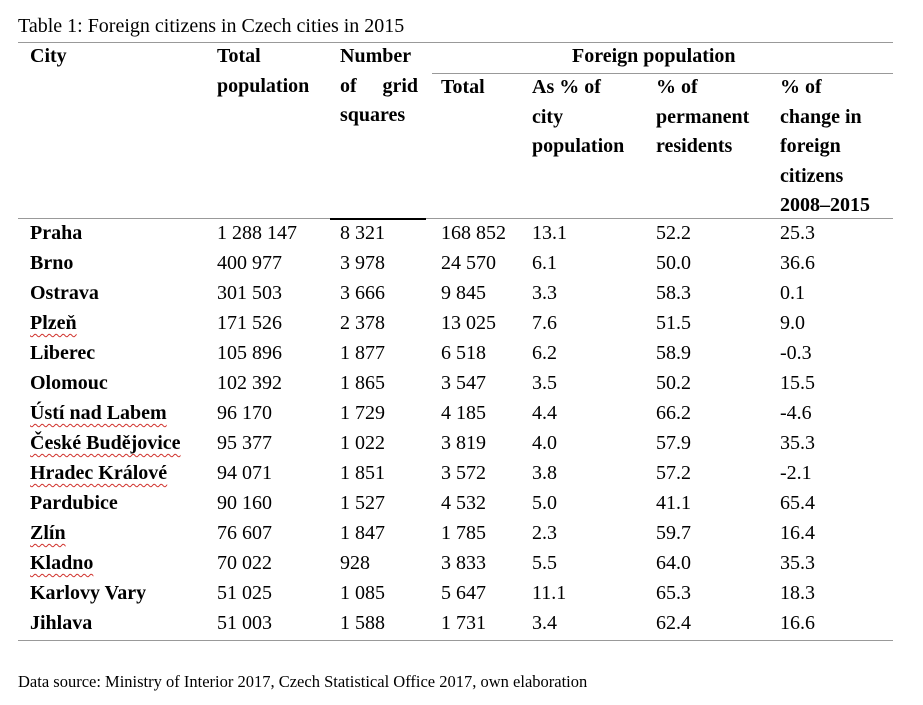 The image size is (923, 705). I want to click on as-pct-city-cell: 11.1, so click(549, 593).